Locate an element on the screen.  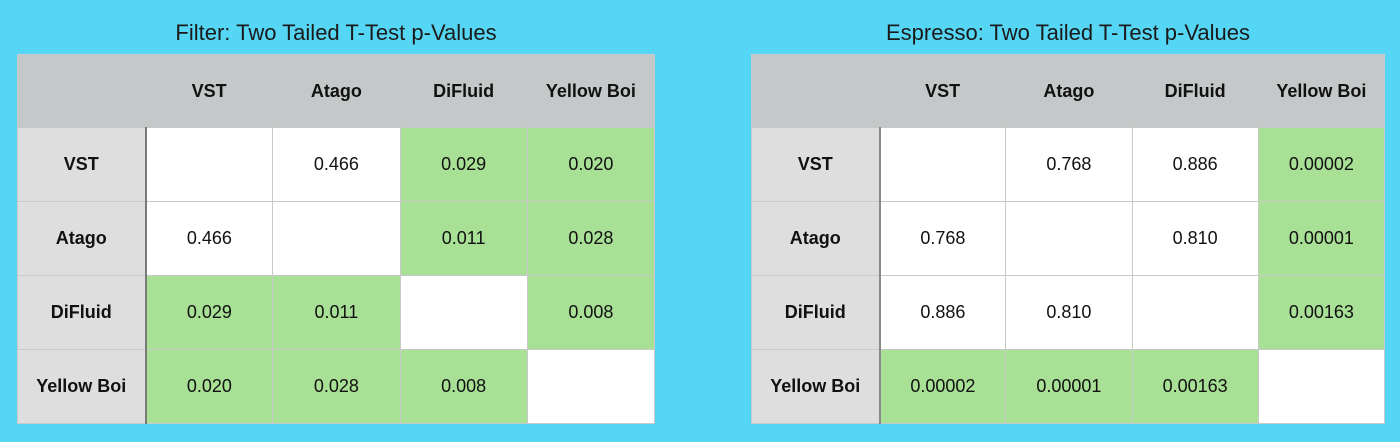
espresso-table-title: Espresso: Two Tailed T-Test p-Values is located at coordinates (1068, 32).